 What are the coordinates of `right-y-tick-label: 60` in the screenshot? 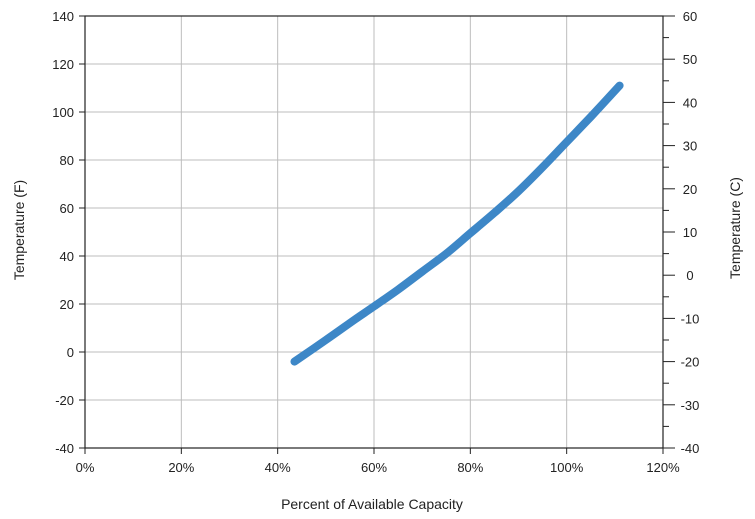 It's located at (690, 16).